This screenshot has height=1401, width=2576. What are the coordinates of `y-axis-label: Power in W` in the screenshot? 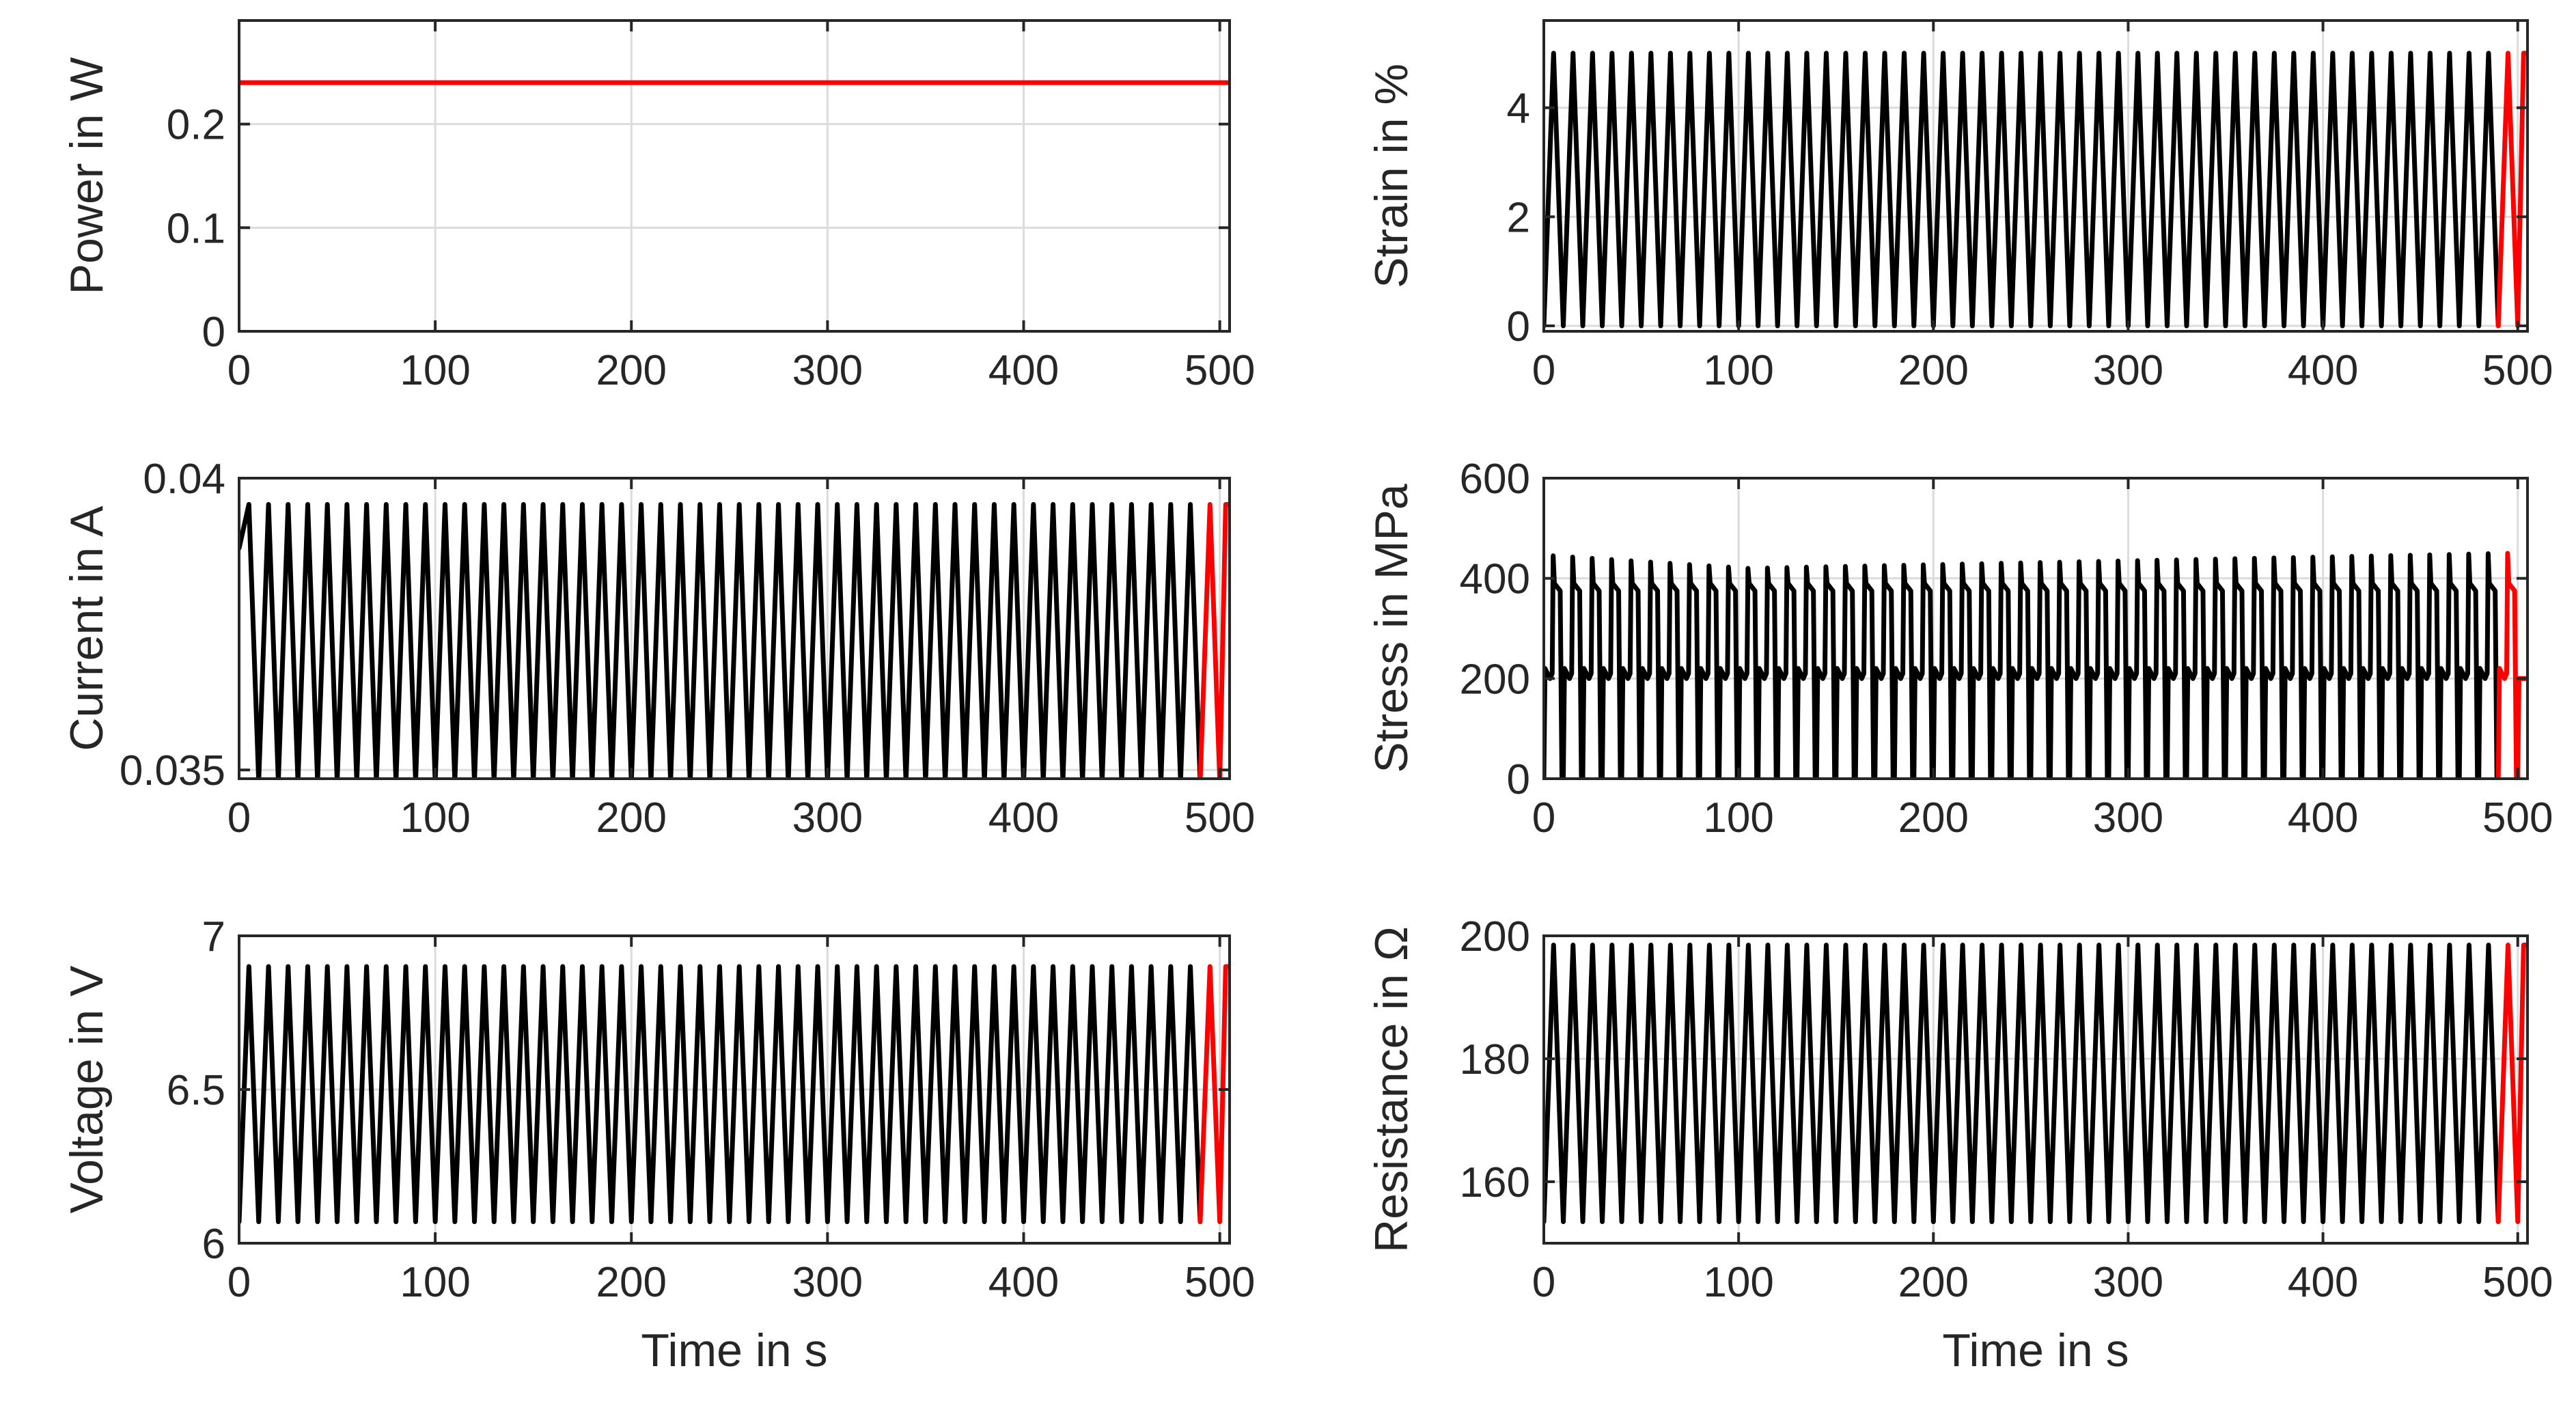 It's located at (87, 176).